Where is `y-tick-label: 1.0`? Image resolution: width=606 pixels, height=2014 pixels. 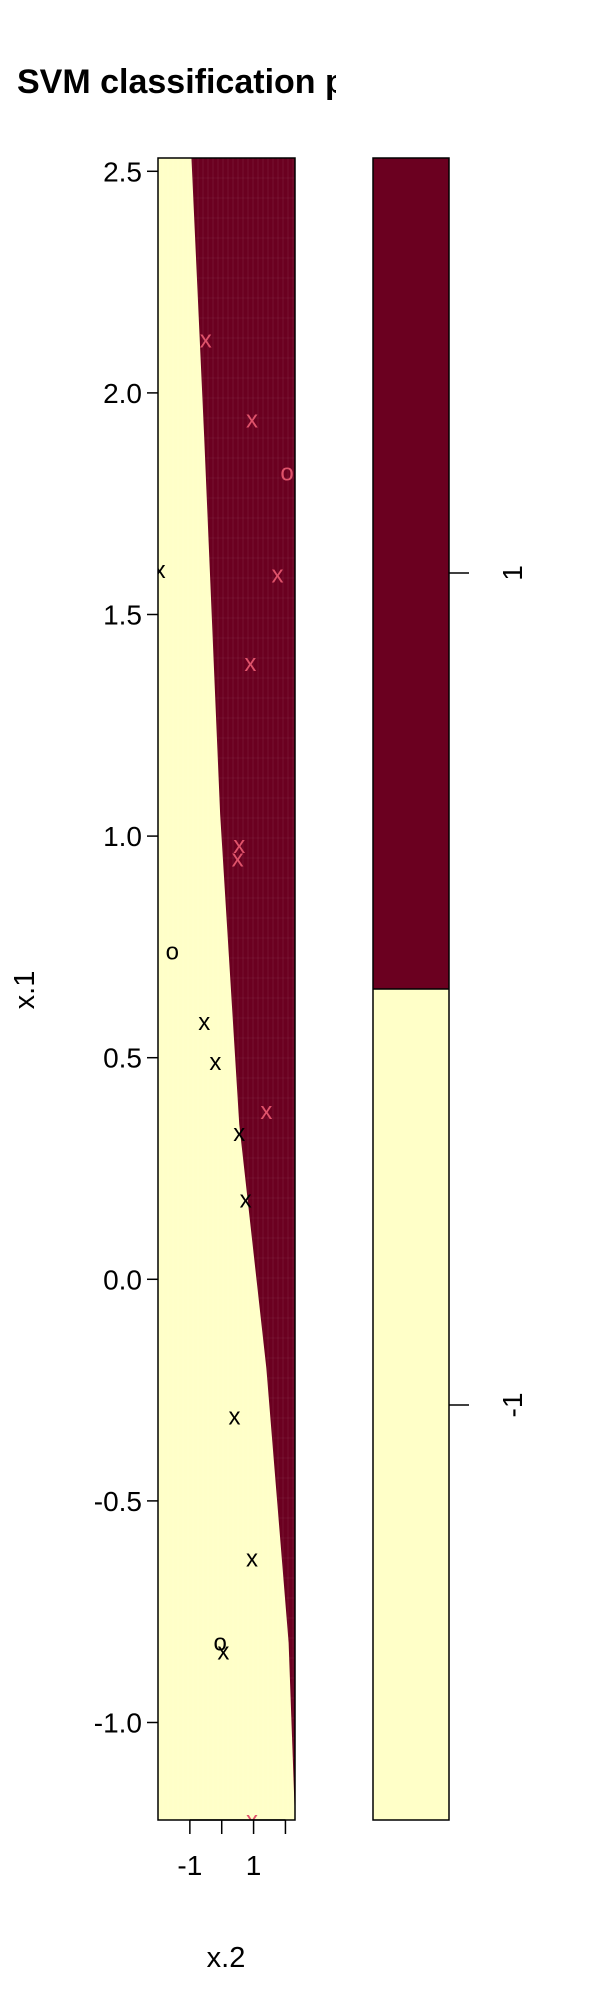 y-tick-label: 1.0 is located at coordinates (122, 836).